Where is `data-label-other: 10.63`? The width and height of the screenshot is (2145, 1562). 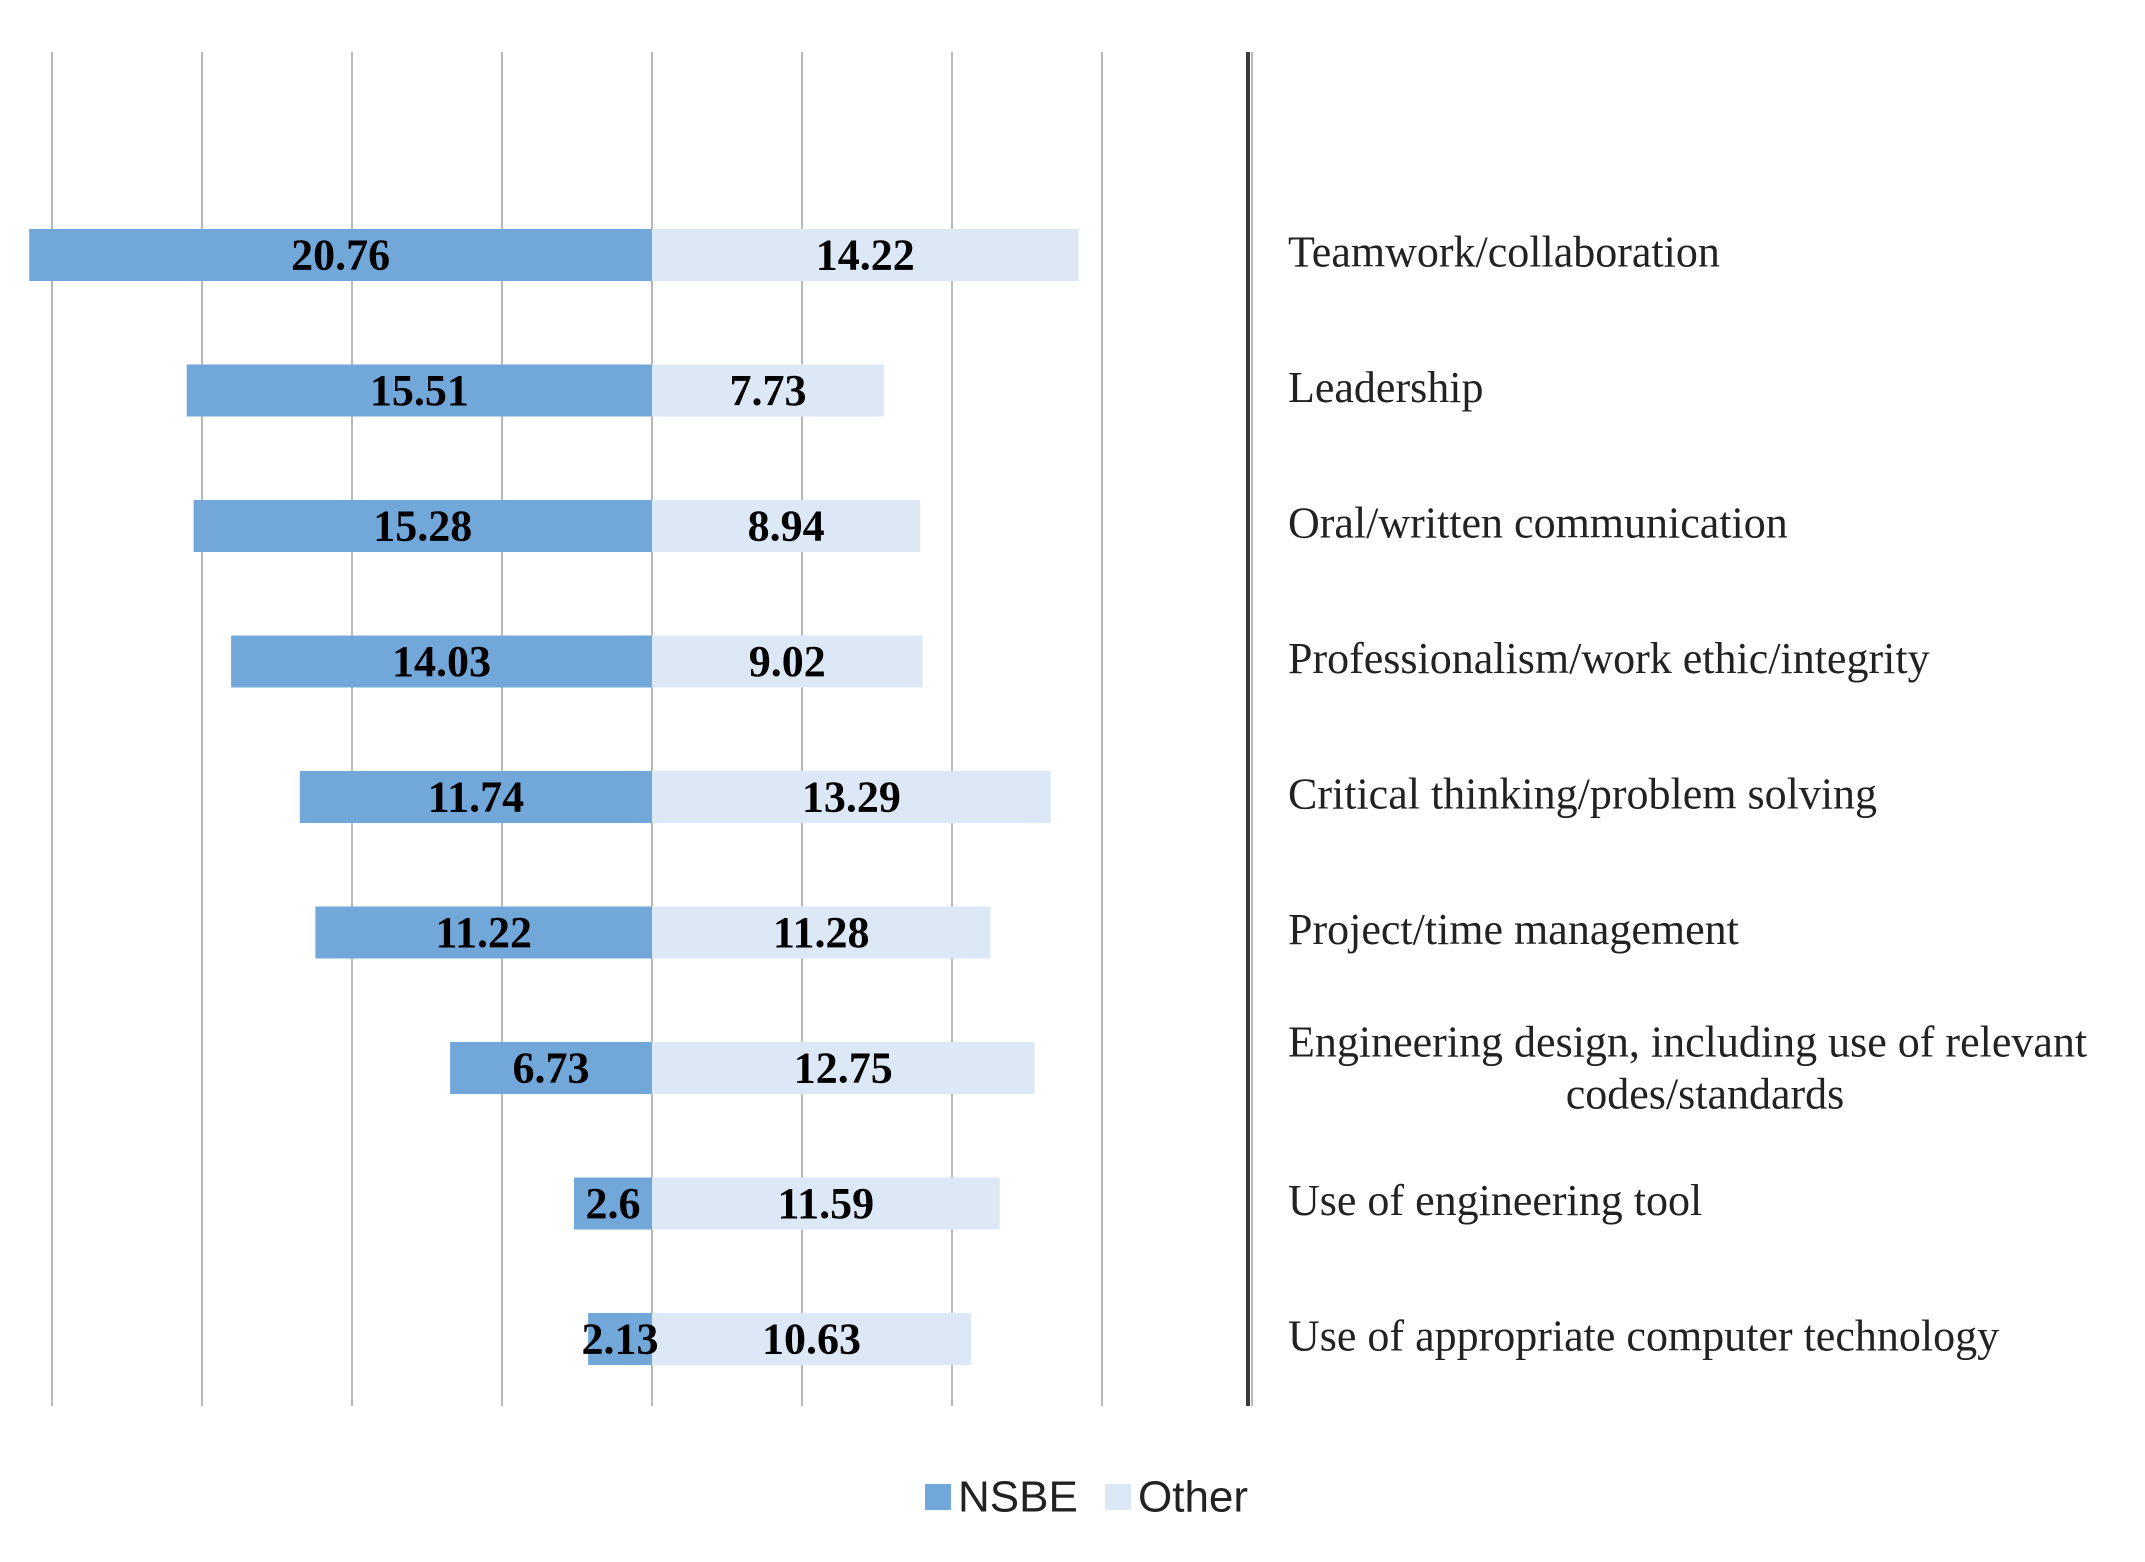
data-label-other: 10.63 is located at coordinates (811, 1339).